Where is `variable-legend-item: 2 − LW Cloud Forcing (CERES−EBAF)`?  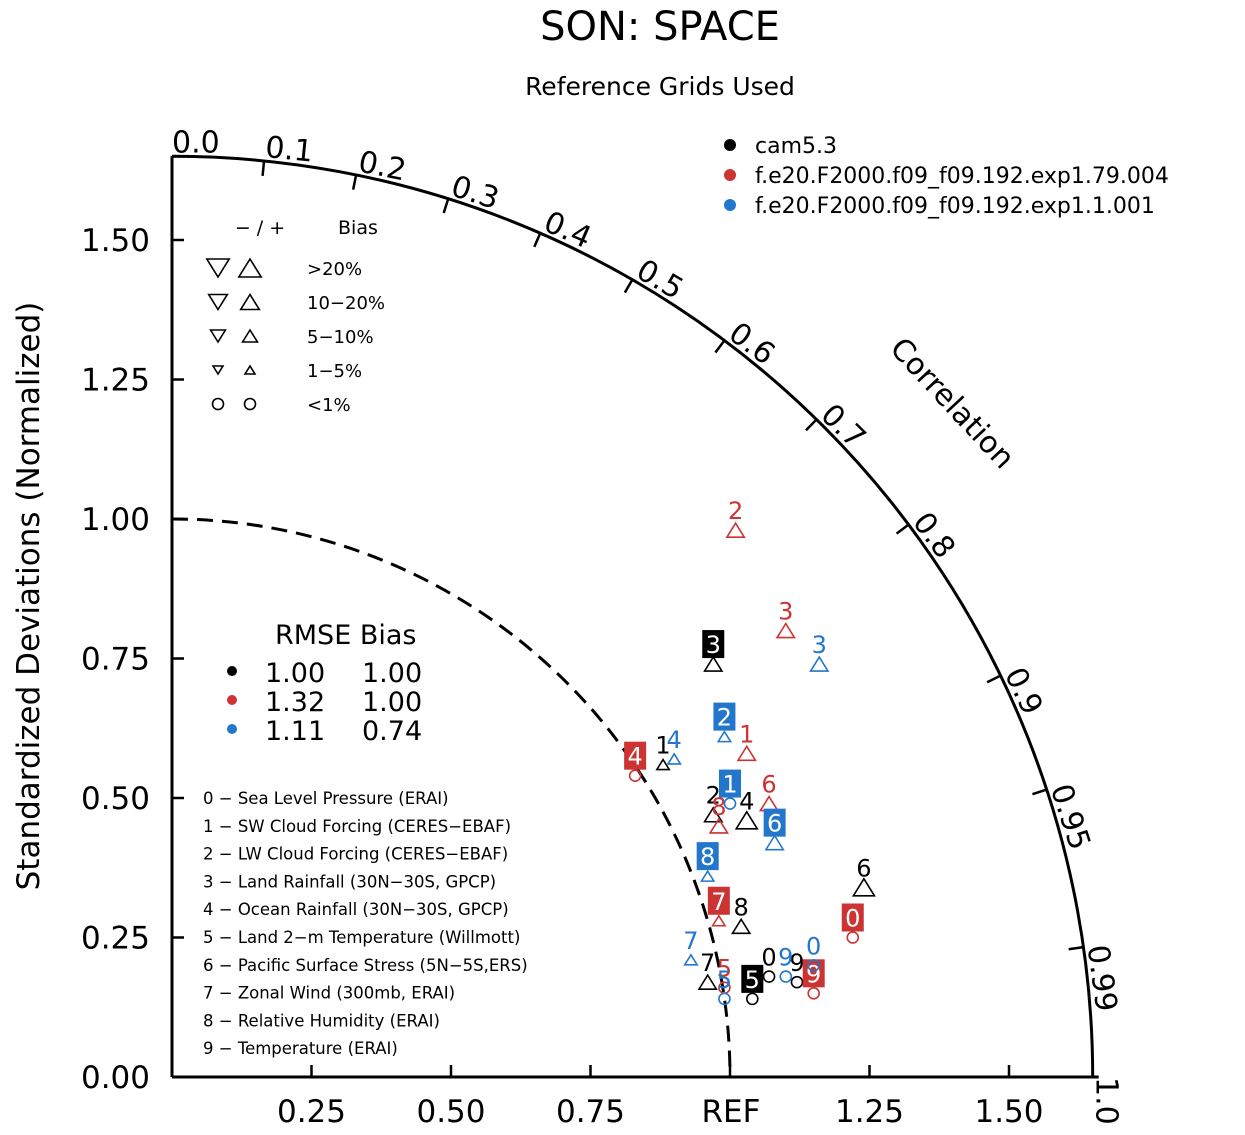
variable-legend-item: 2 − LW Cloud Forcing (CERES−EBAF) is located at coordinates (355, 854).